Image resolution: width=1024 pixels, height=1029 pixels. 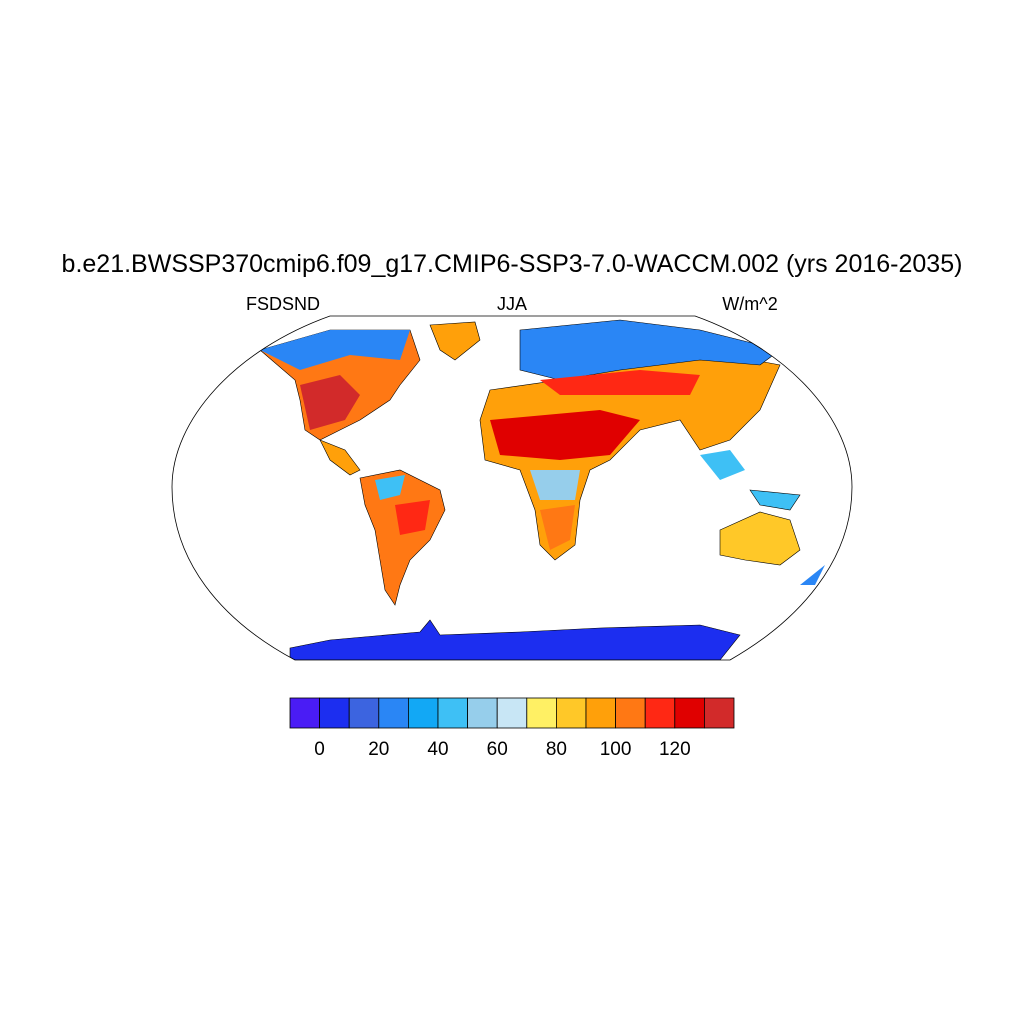 I want to click on colorbar-tick-label: 120, so click(x=675, y=749).